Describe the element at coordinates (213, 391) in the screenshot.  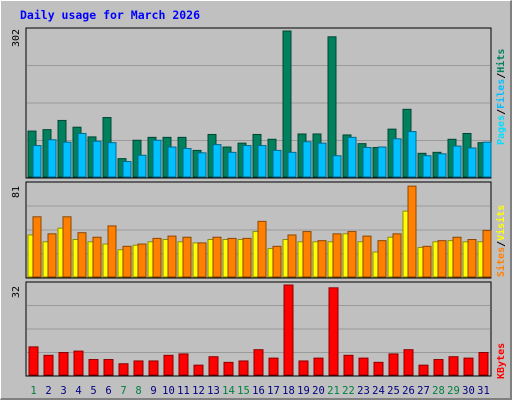
I see `x-tick-label-day-13: 13` at that location.